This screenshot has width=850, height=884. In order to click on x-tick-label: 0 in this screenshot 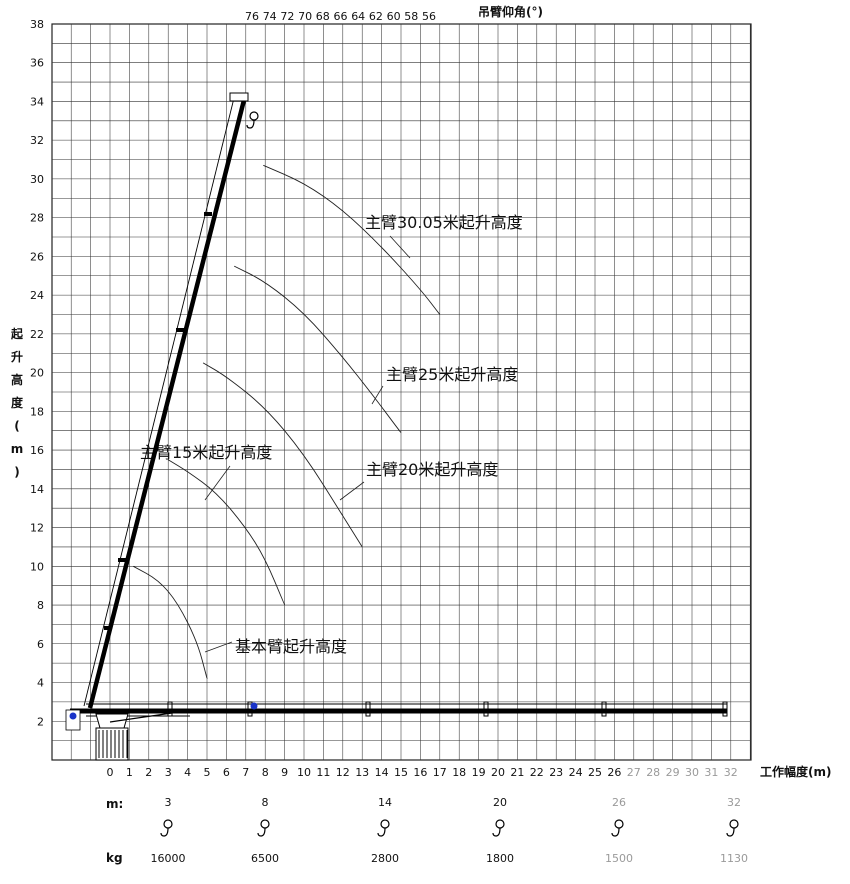, I will do `click(110, 772)`.